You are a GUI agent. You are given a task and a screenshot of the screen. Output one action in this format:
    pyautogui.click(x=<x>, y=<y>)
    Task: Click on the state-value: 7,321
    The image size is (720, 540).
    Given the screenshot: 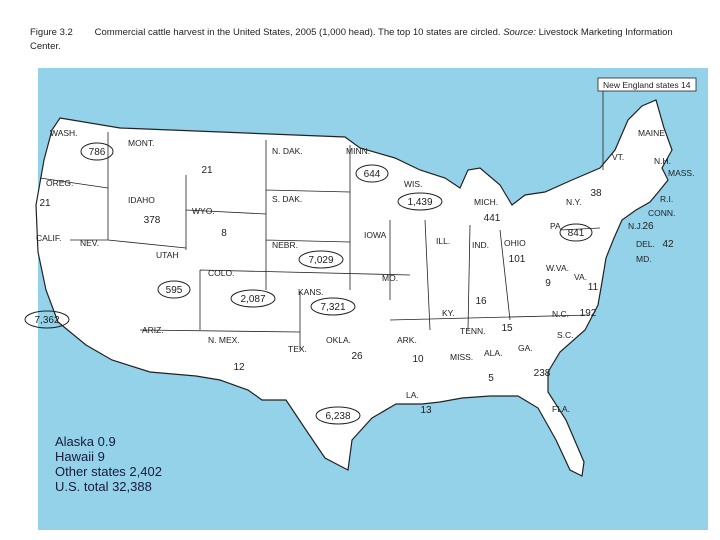 What is the action you would take?
    pyautogui.click(x=332, y=307)
    